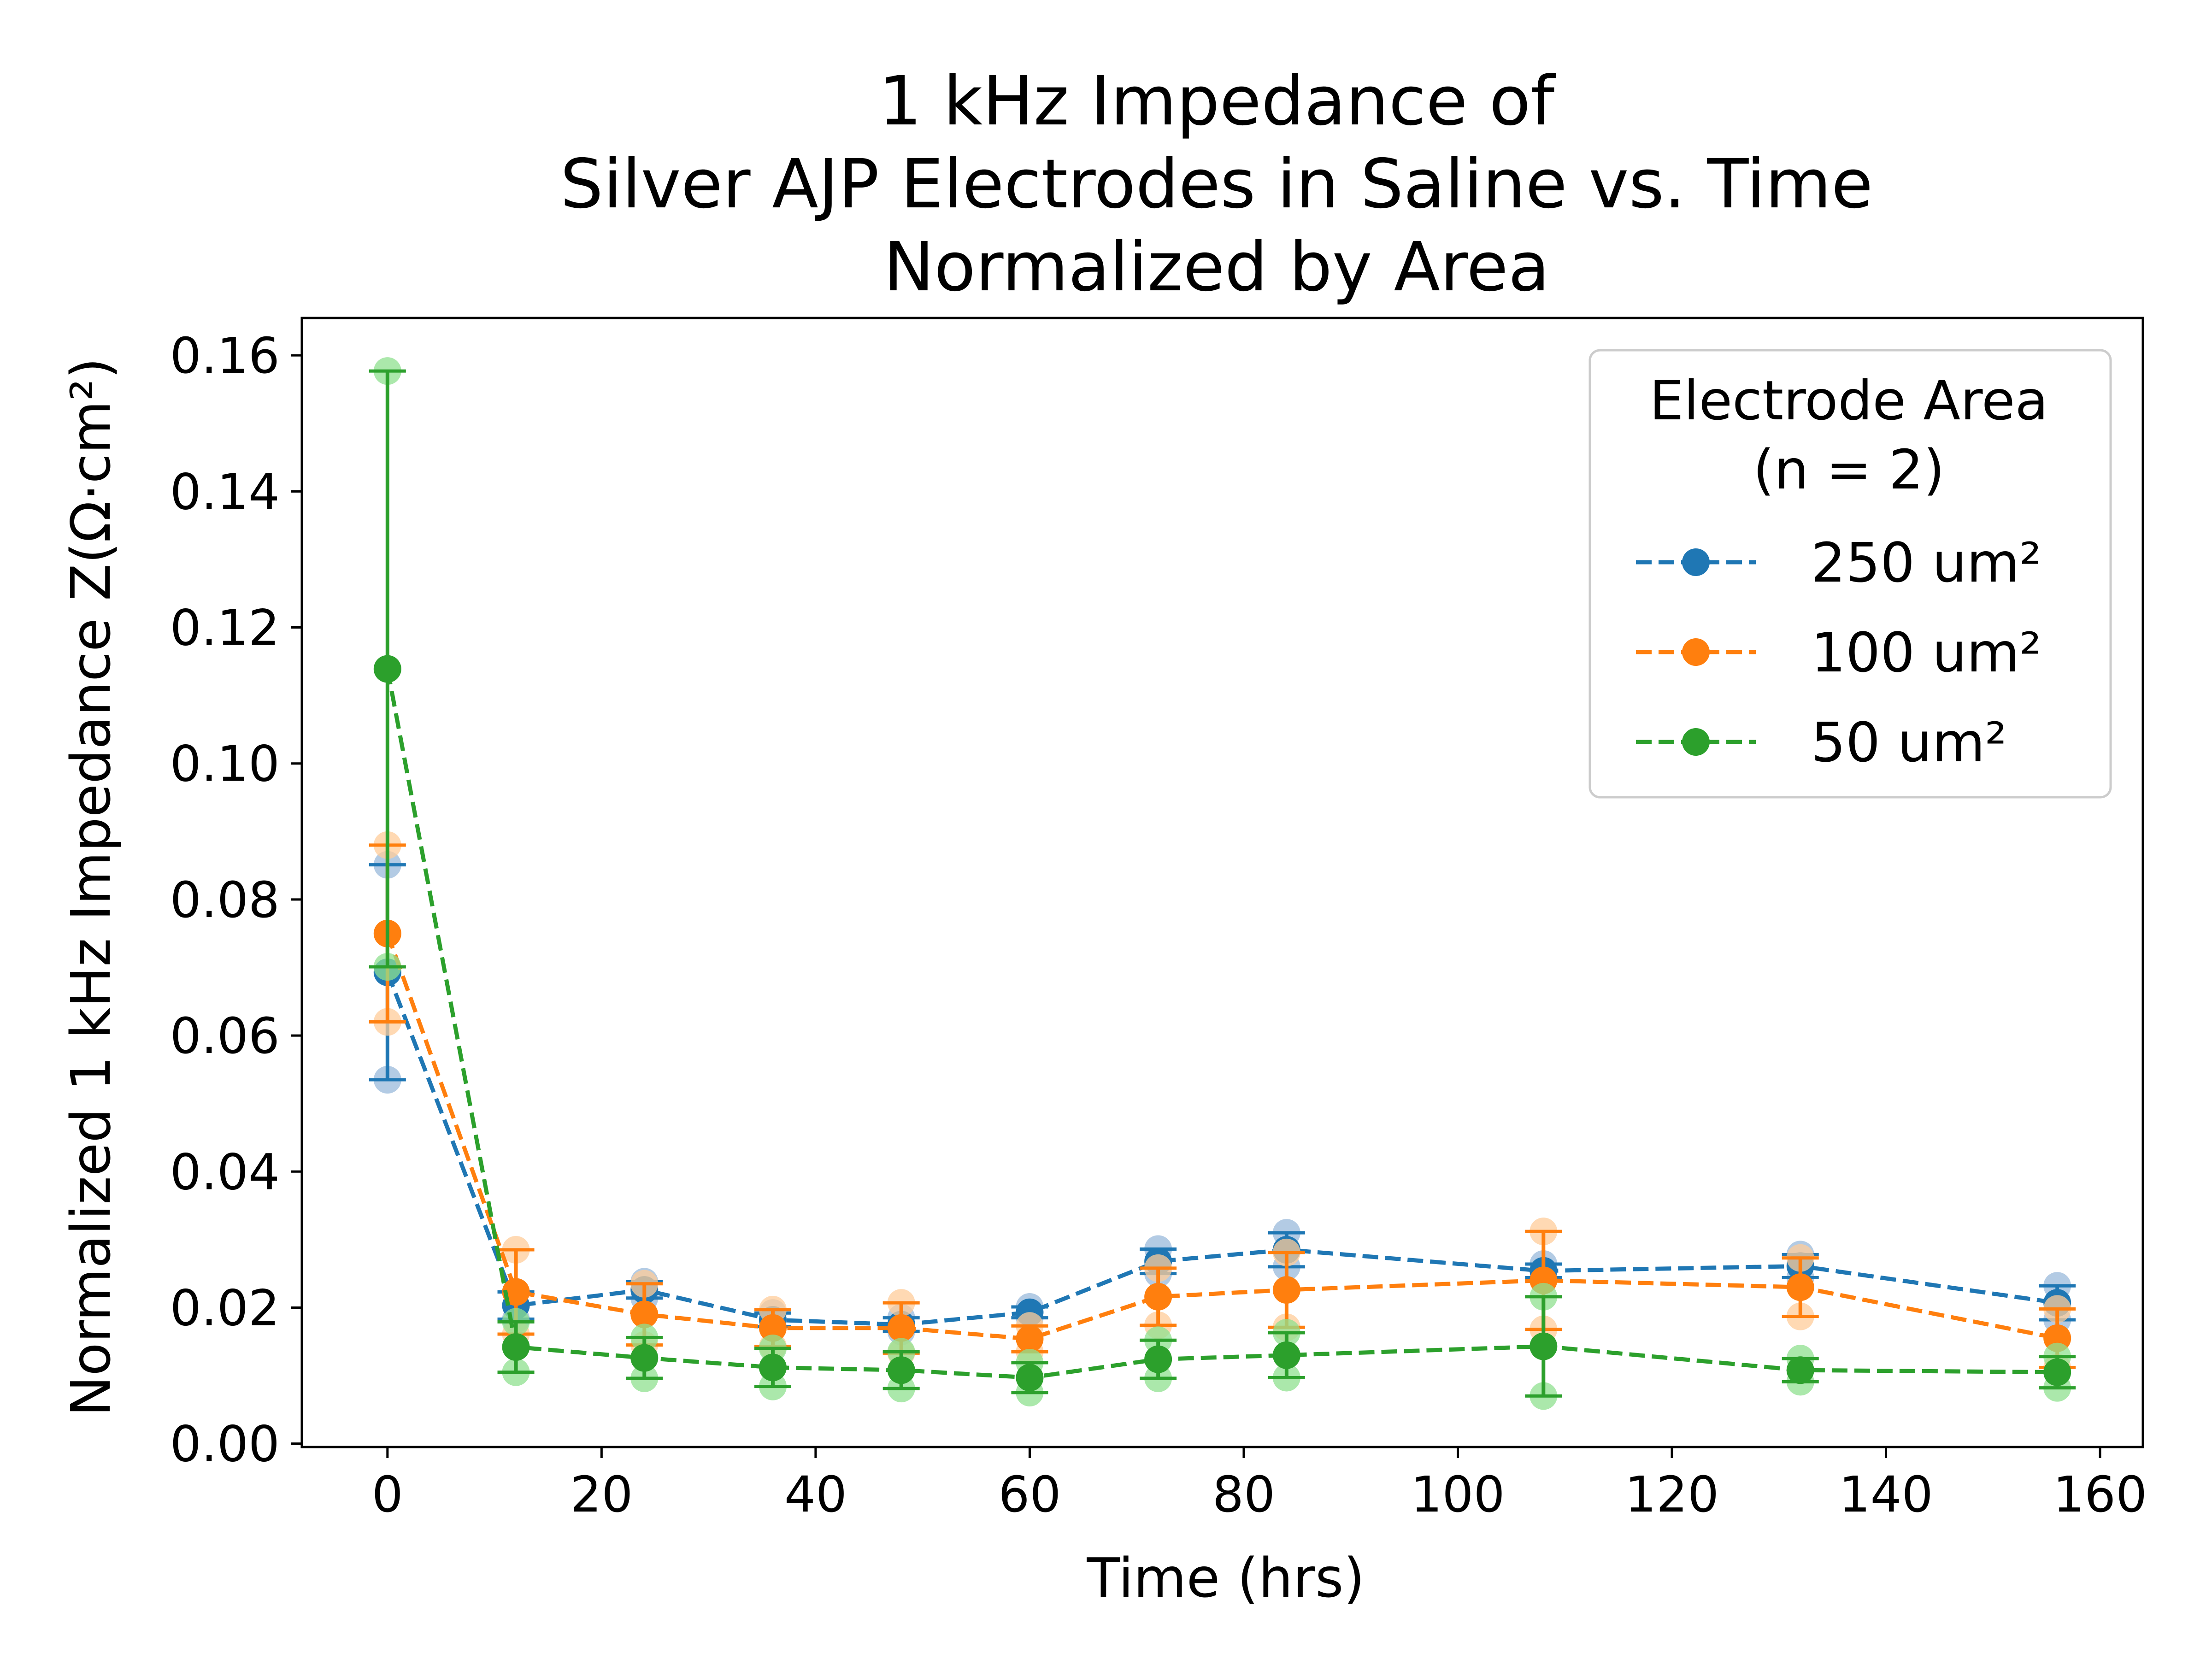 This screenshot has width=2212, height=1659. I want to click on x-axis: 0 20 40 60 80 100 120 140 160, so click(1259, 1485).